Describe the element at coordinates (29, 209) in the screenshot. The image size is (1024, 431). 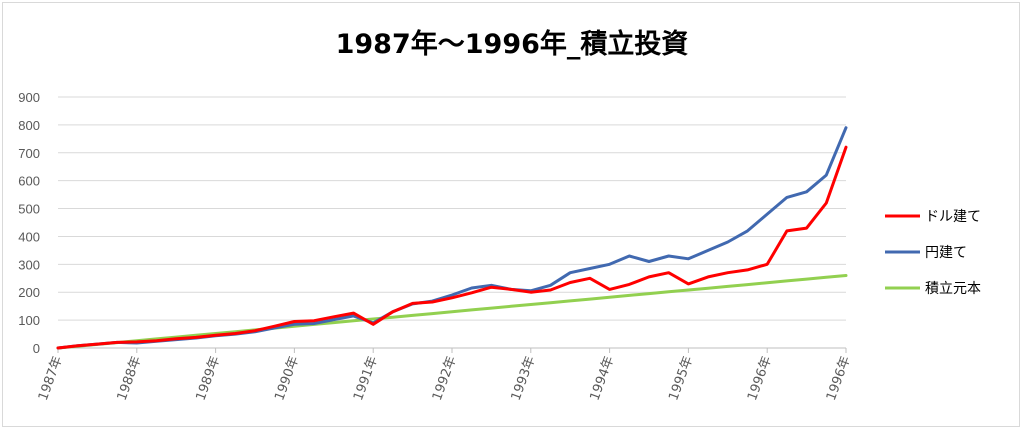
I see `y-tick-label: 500` at that location.